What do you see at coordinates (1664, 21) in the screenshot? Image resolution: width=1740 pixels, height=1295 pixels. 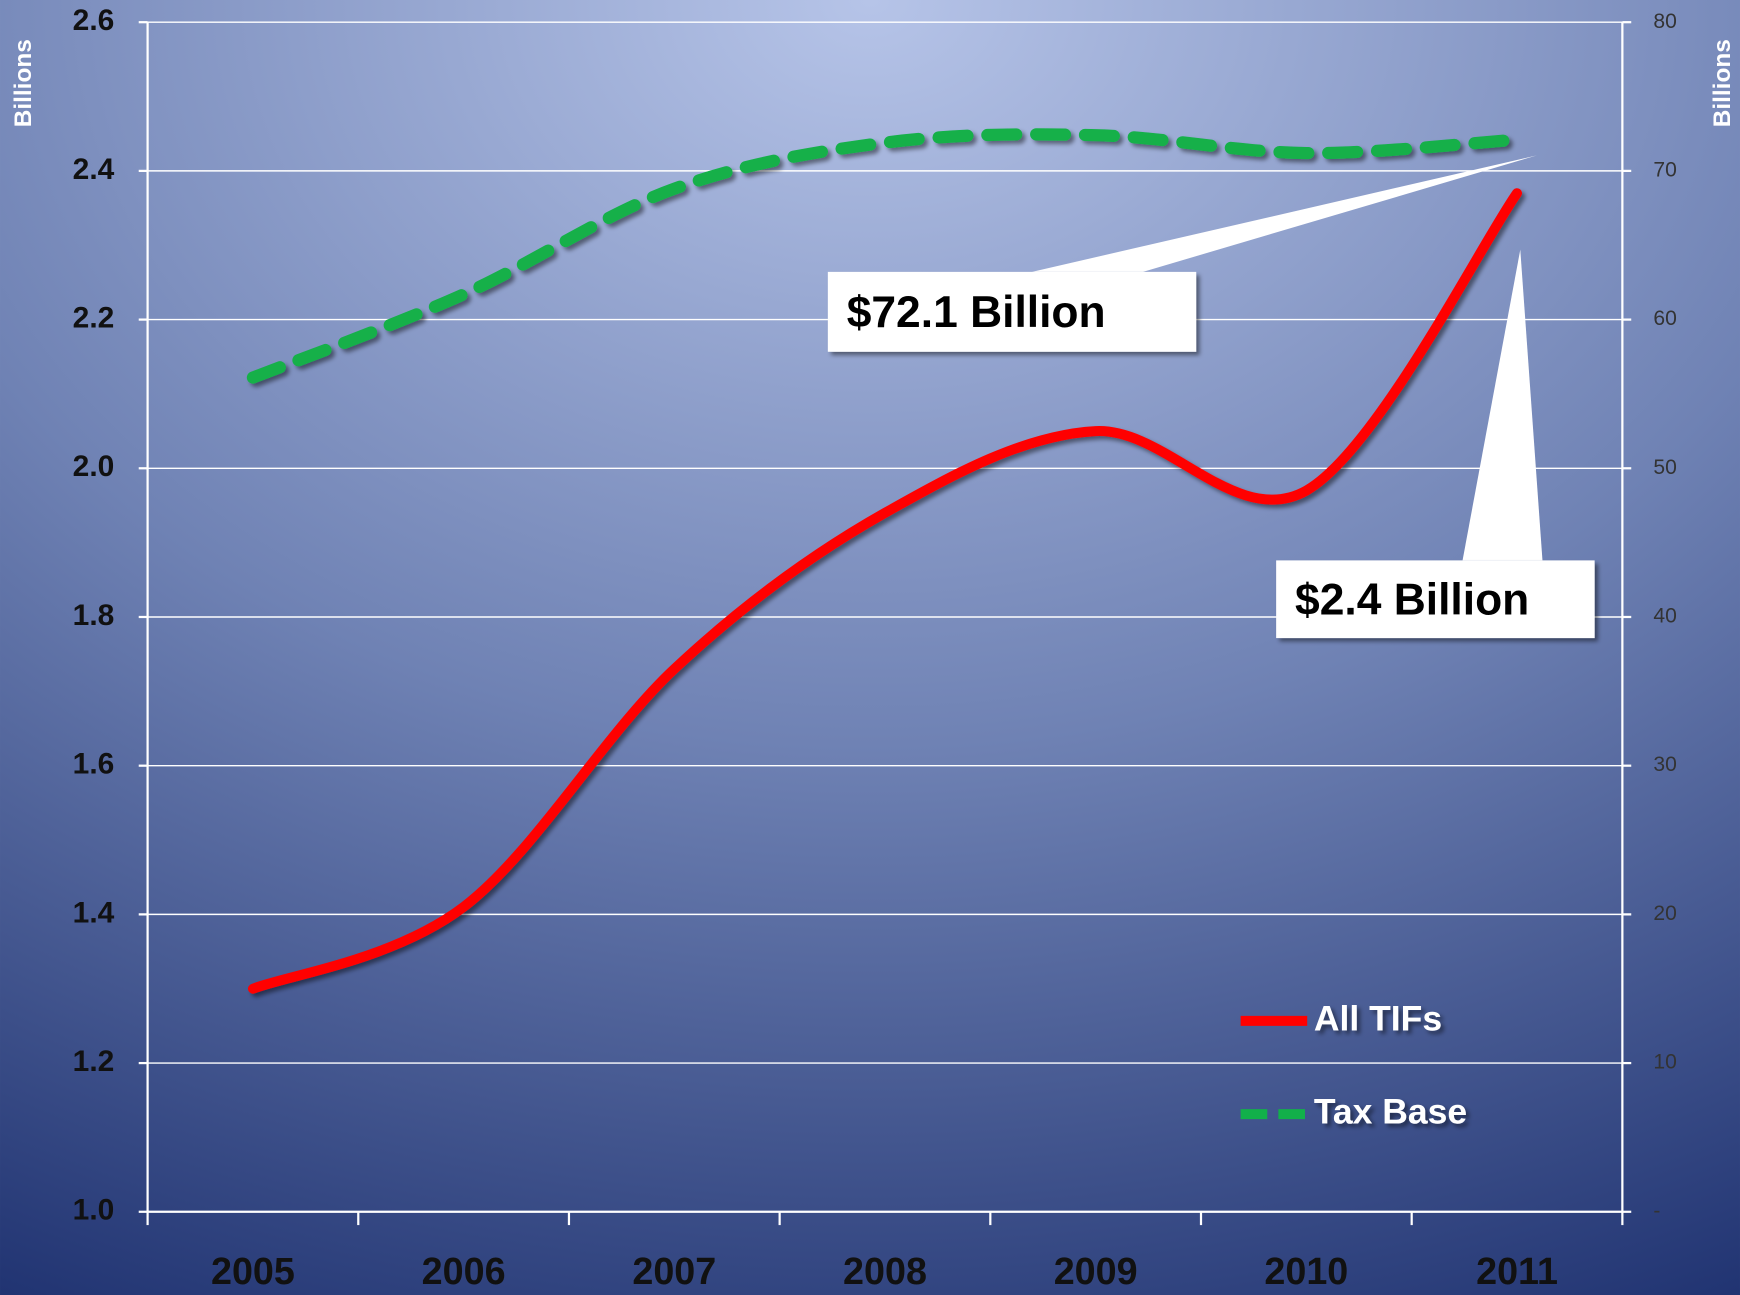 I see `y2-tick-label: 80` at bounding box center [1664, 21].